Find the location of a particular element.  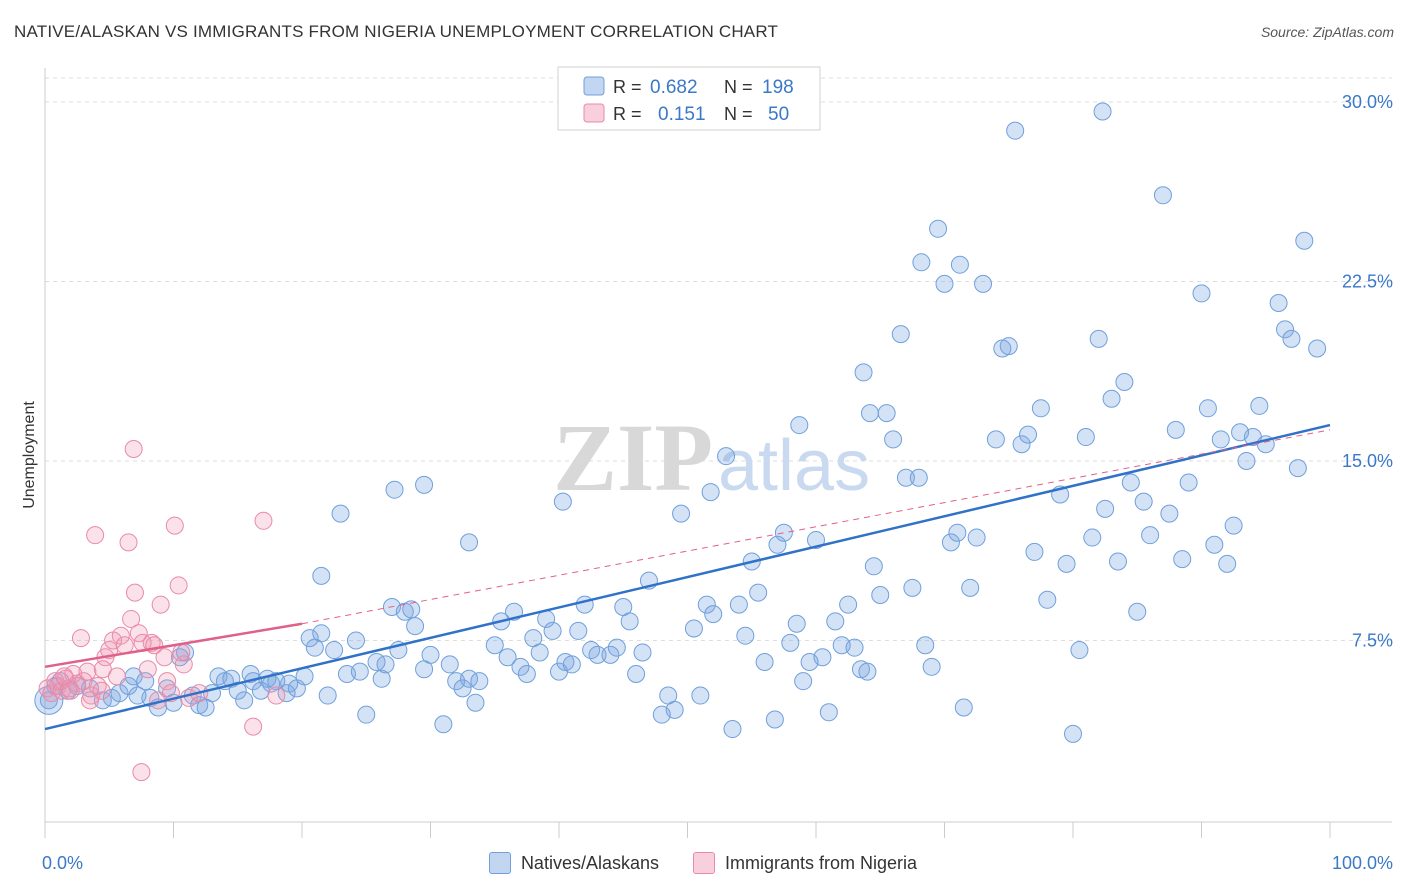

y-axis-label: Unemployment is located at coordinates (29, 455).